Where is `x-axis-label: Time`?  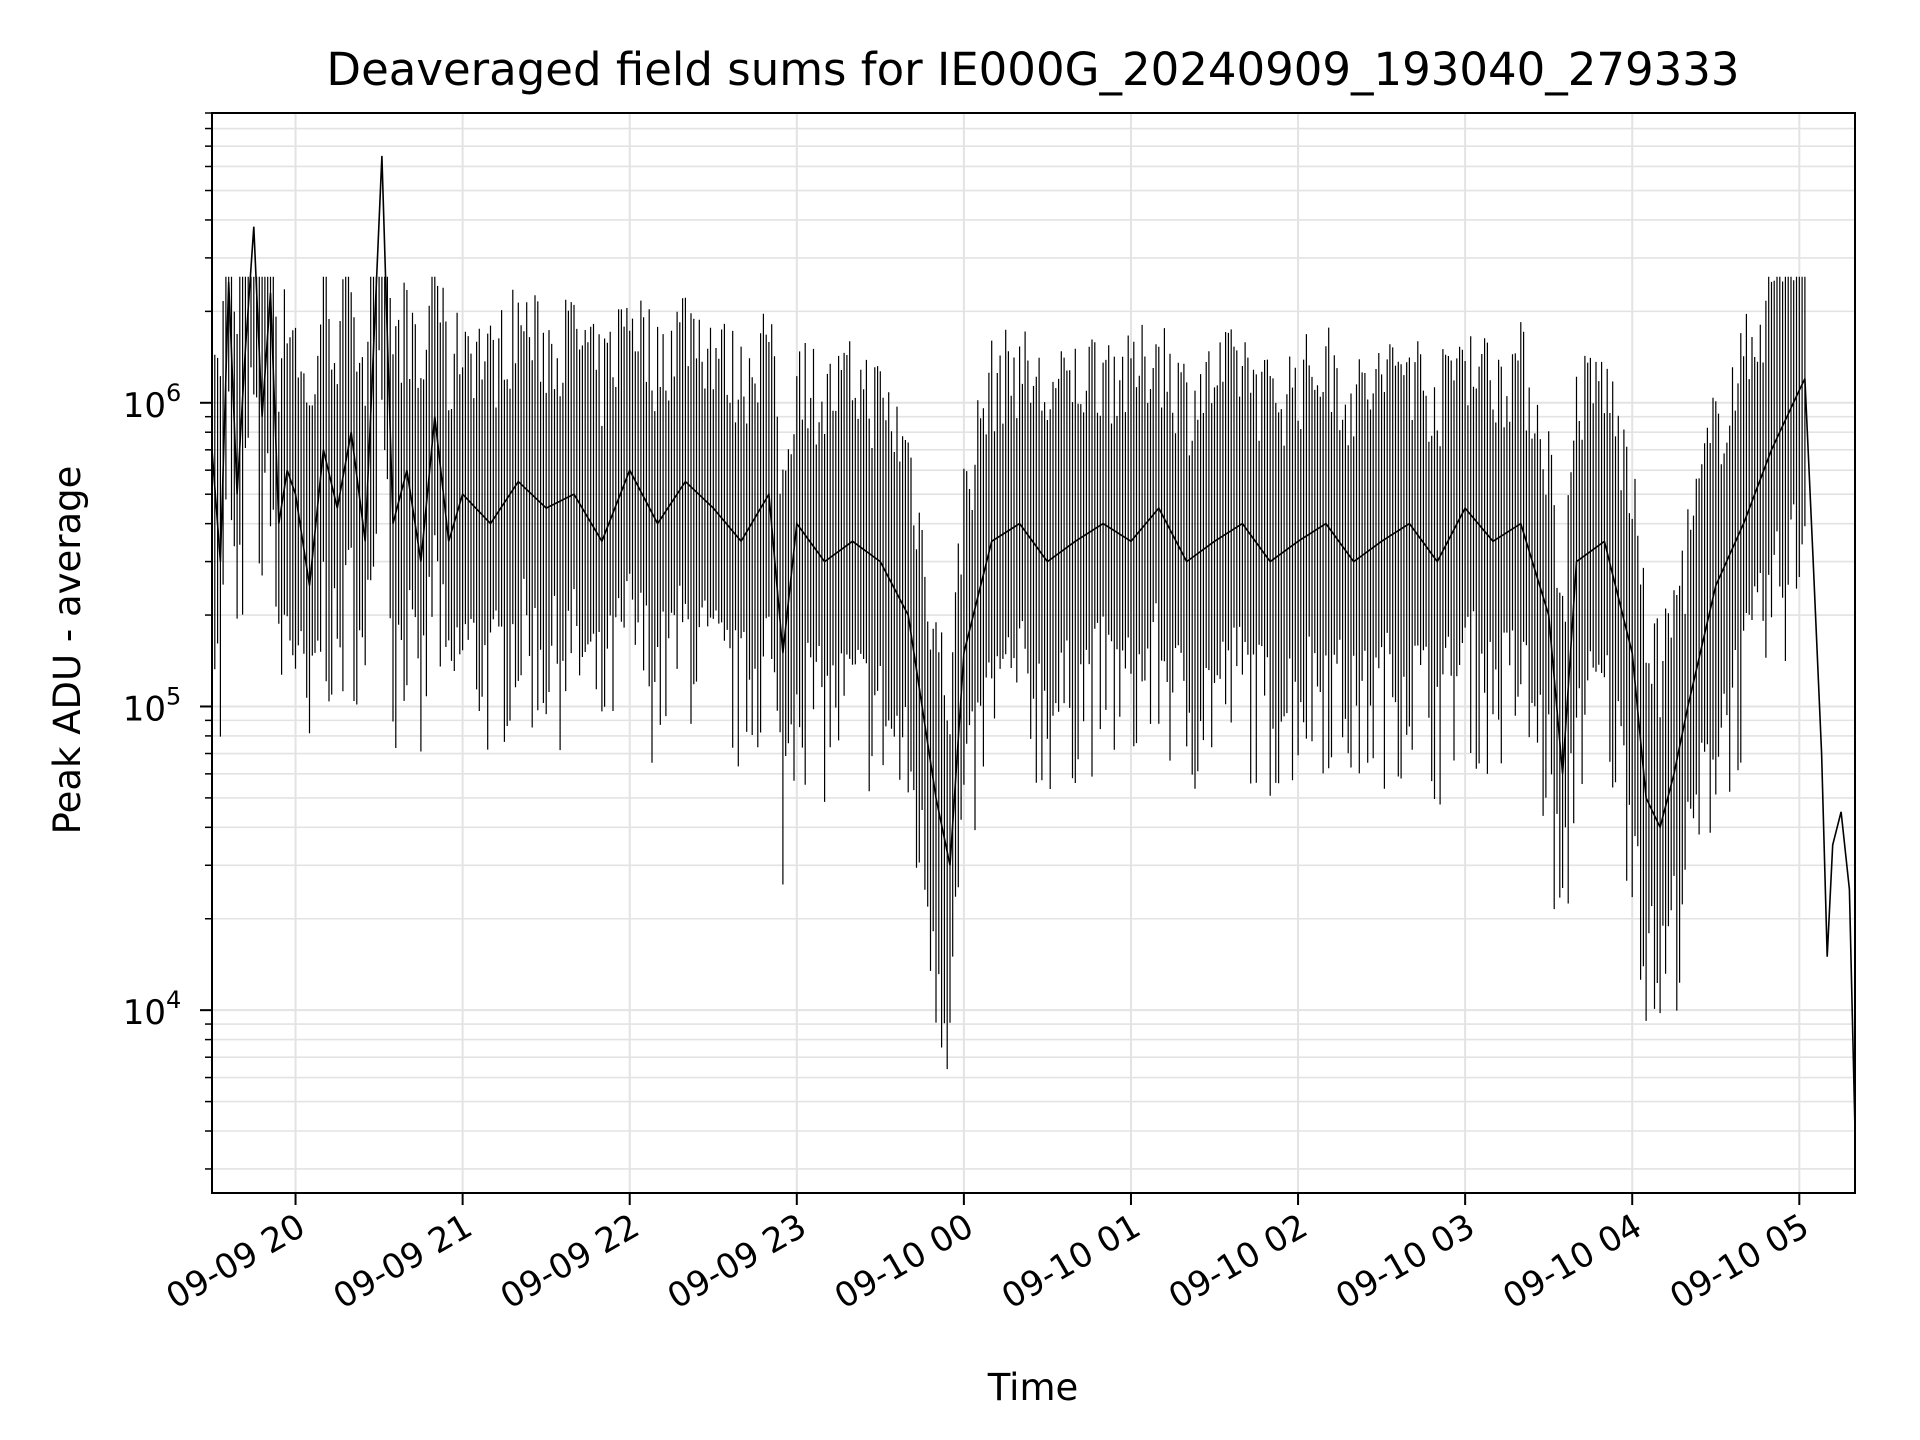 x-axis-label: Time is located at coordinates (1033, 1387).